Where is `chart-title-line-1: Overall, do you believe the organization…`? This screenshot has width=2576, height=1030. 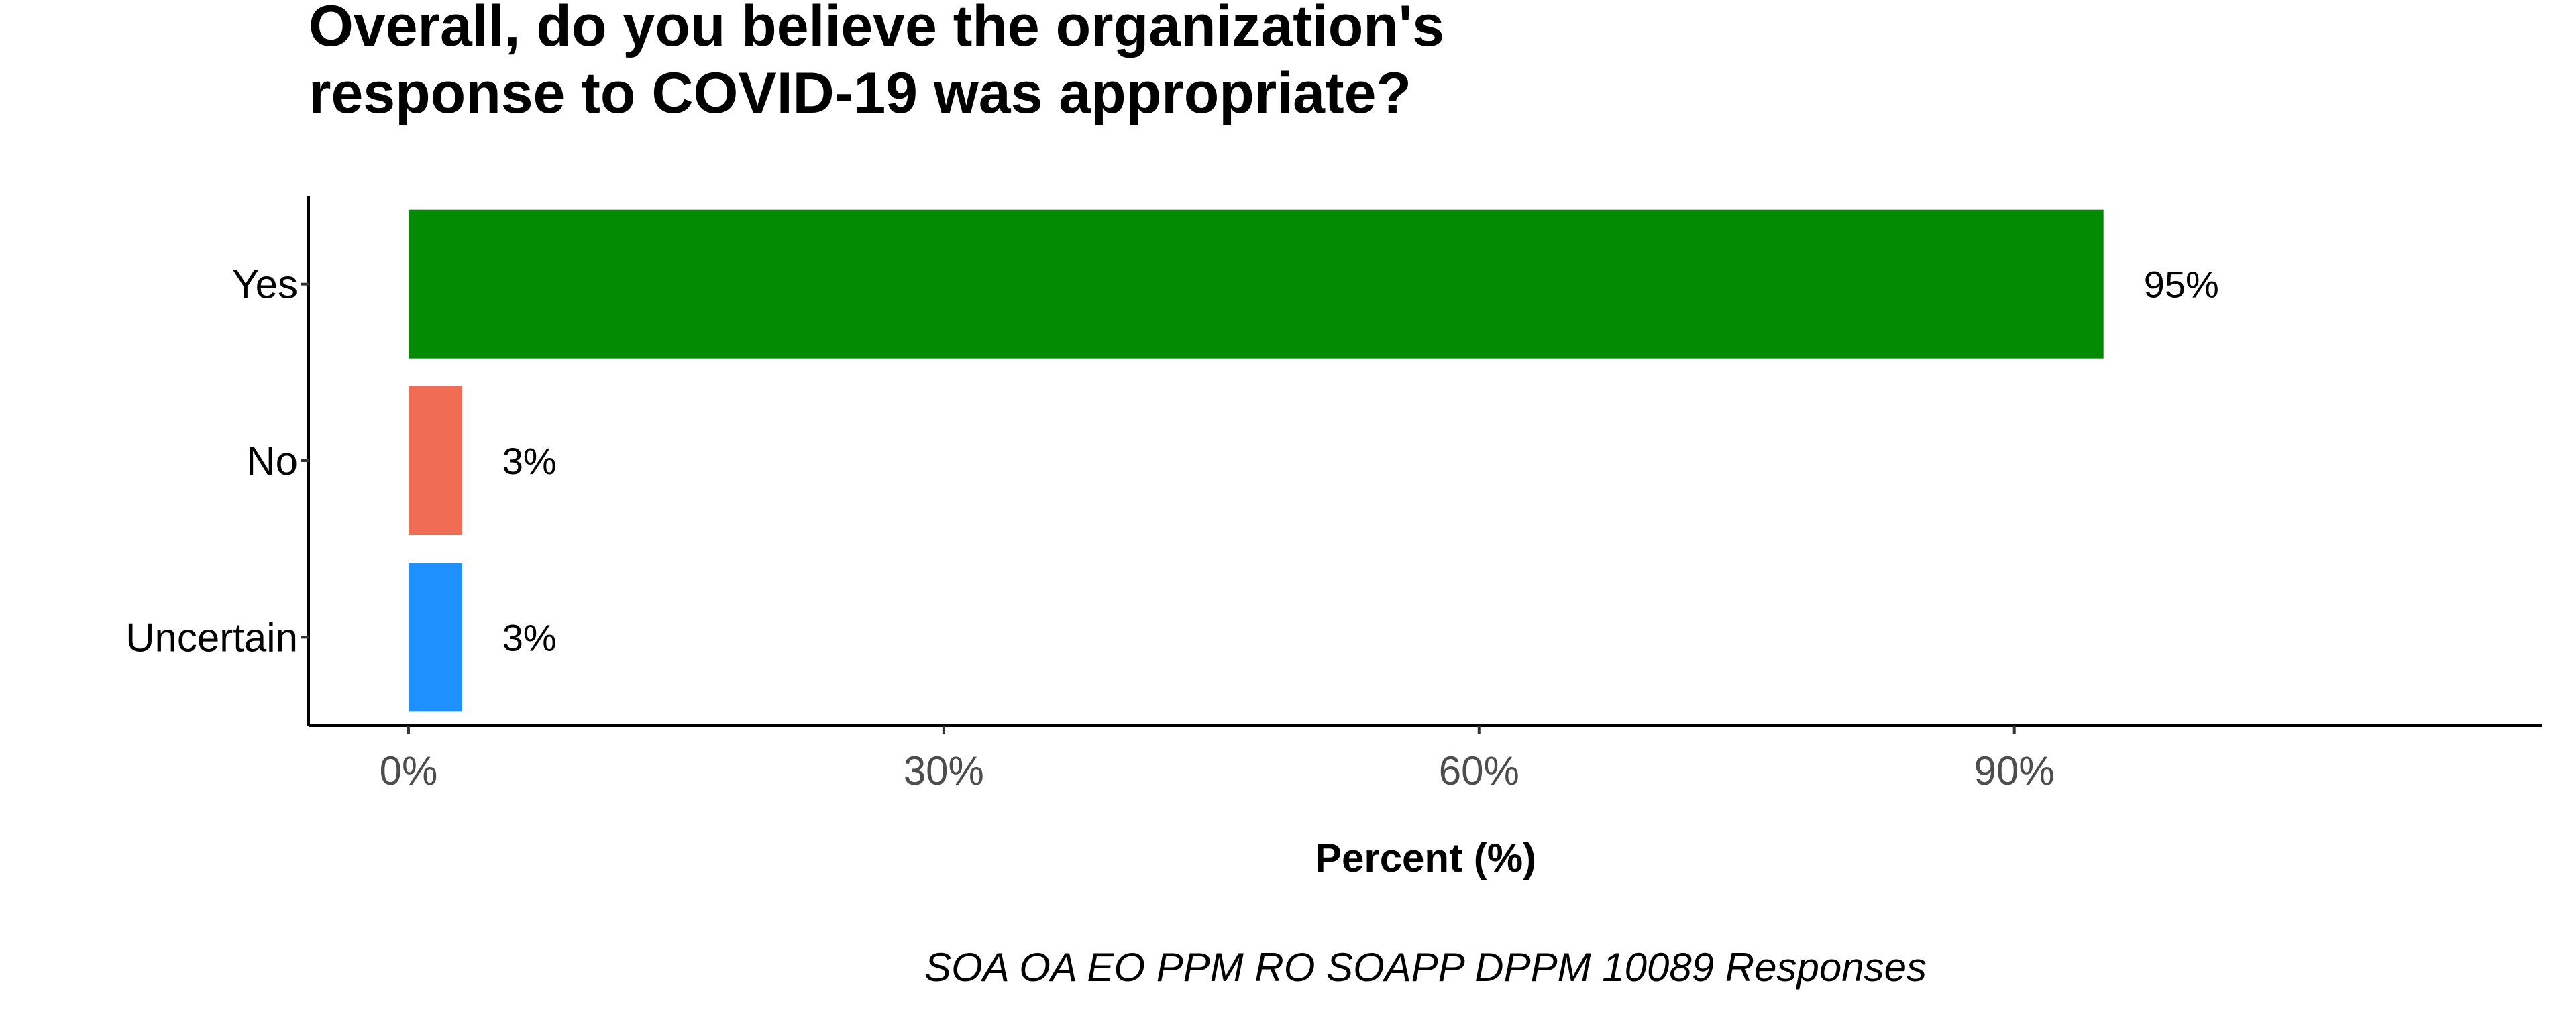 chart-title-line-1: Overall, do you believe the organization… is located at coordinates (876, 29).